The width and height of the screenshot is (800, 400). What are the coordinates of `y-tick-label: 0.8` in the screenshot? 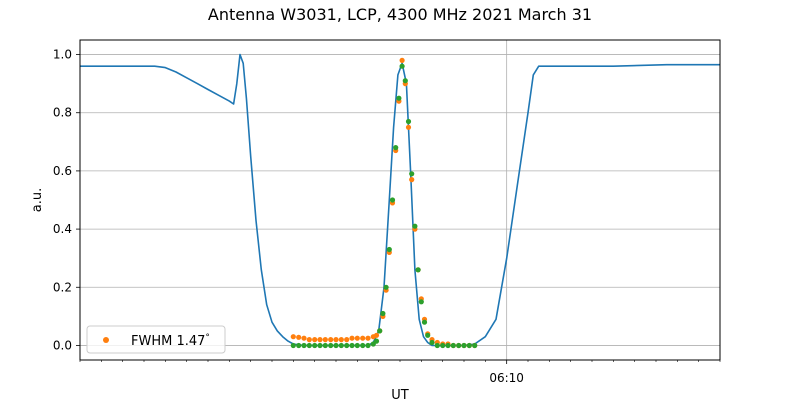 It's located at (62, 113).